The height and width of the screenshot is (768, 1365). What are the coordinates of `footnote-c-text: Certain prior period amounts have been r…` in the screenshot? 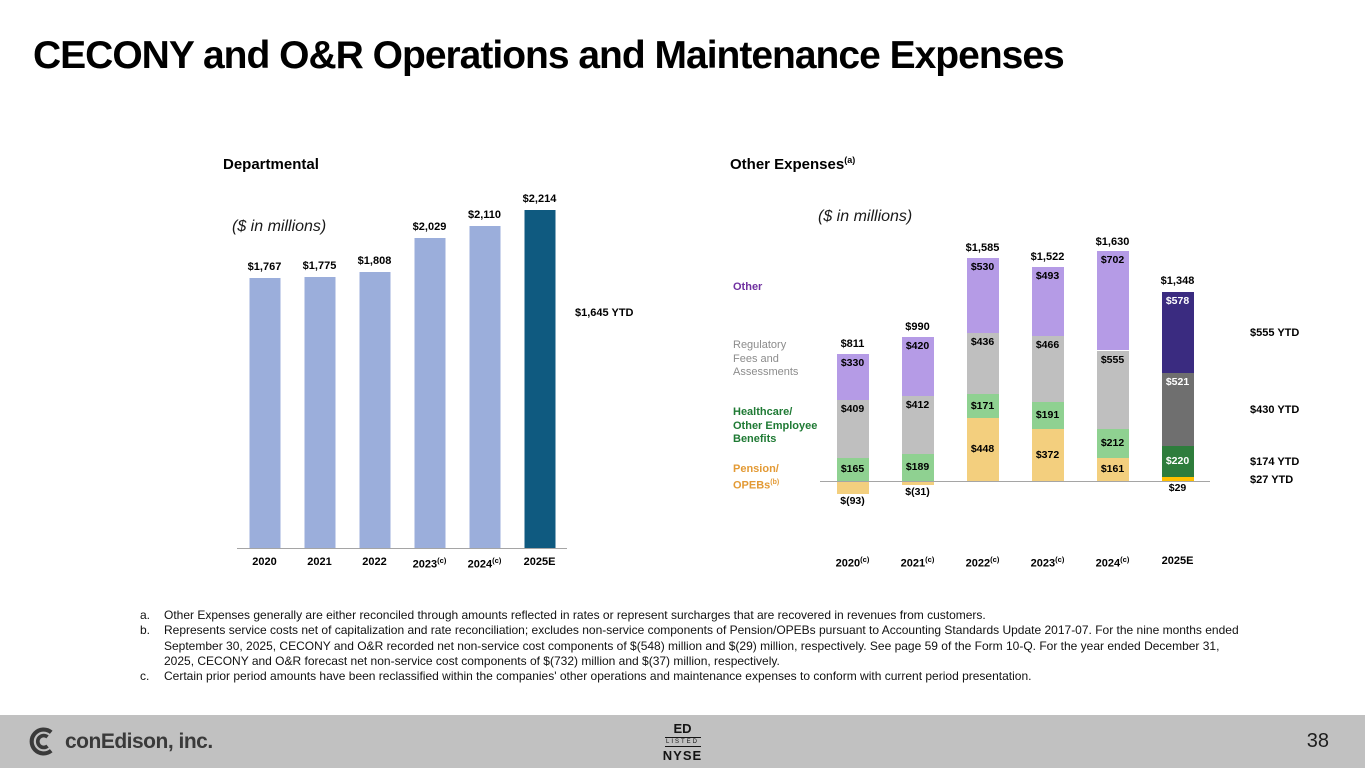 It's located at (598, 676).